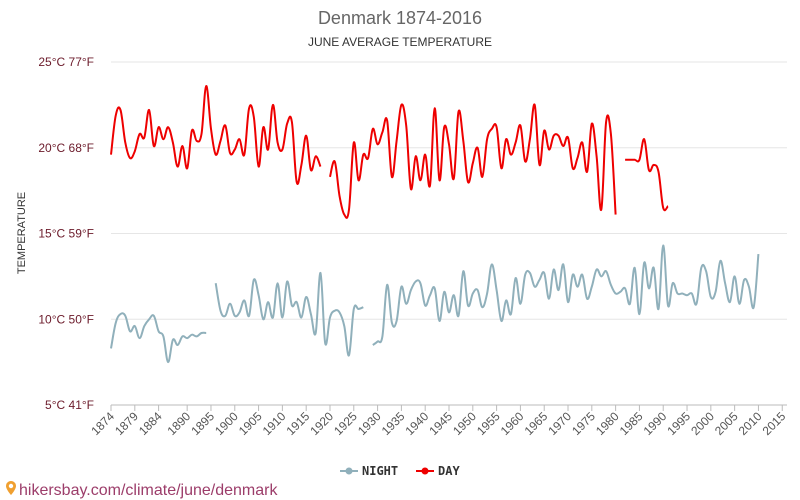 This screenshot has width=800, height=500. What do you see at coordinates (179, 423) in the screenshot?
I see `x-tick-label: 1890` at bounding box center [179, 423].